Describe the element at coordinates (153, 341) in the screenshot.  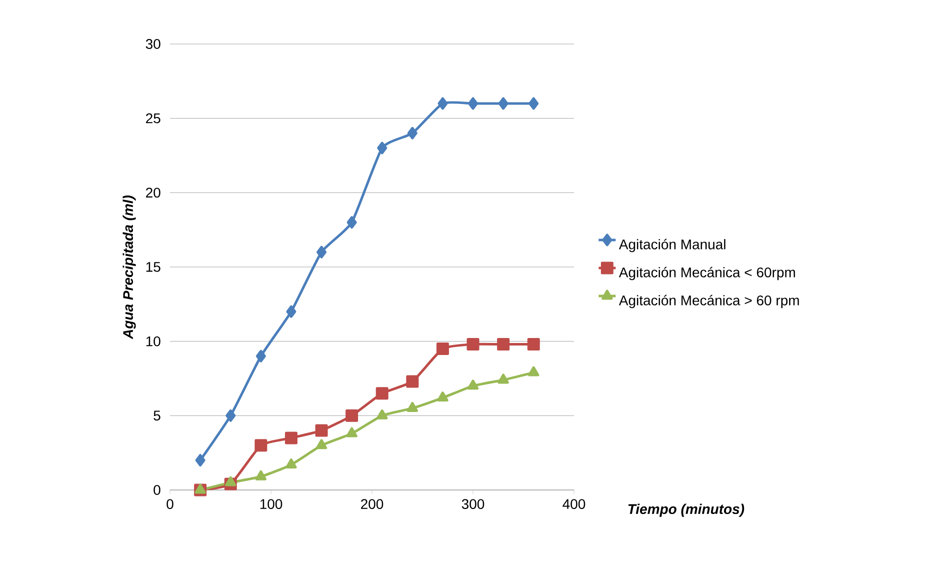
I see `y-tick-label: 10` at that location.